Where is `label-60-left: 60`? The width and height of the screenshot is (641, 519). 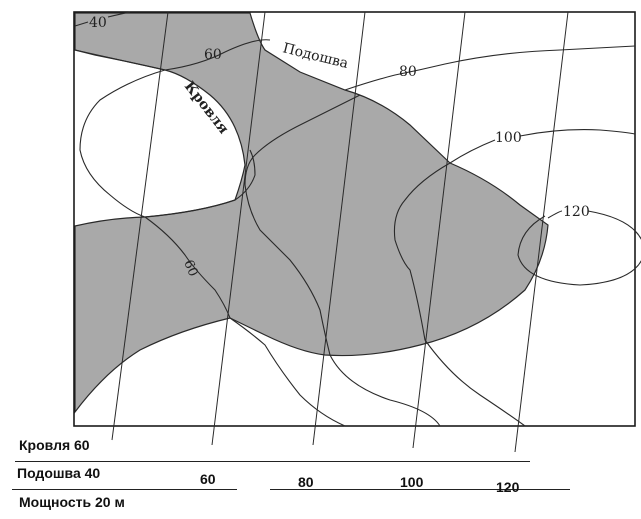 label-60-left: 60 is located at coordinates (190, 268).